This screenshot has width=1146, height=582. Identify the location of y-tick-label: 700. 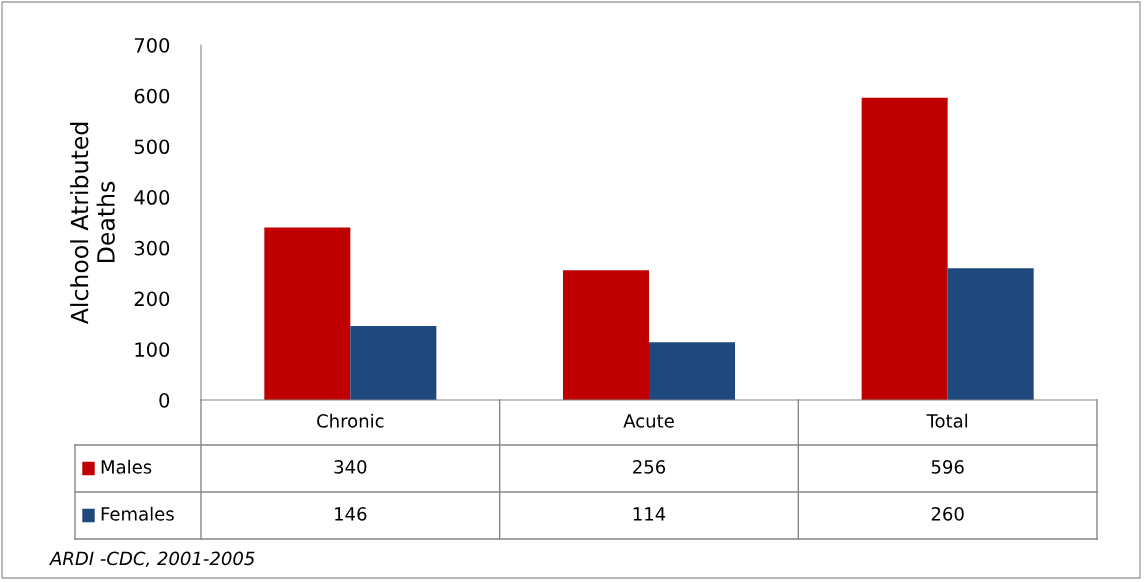
(152, 45).